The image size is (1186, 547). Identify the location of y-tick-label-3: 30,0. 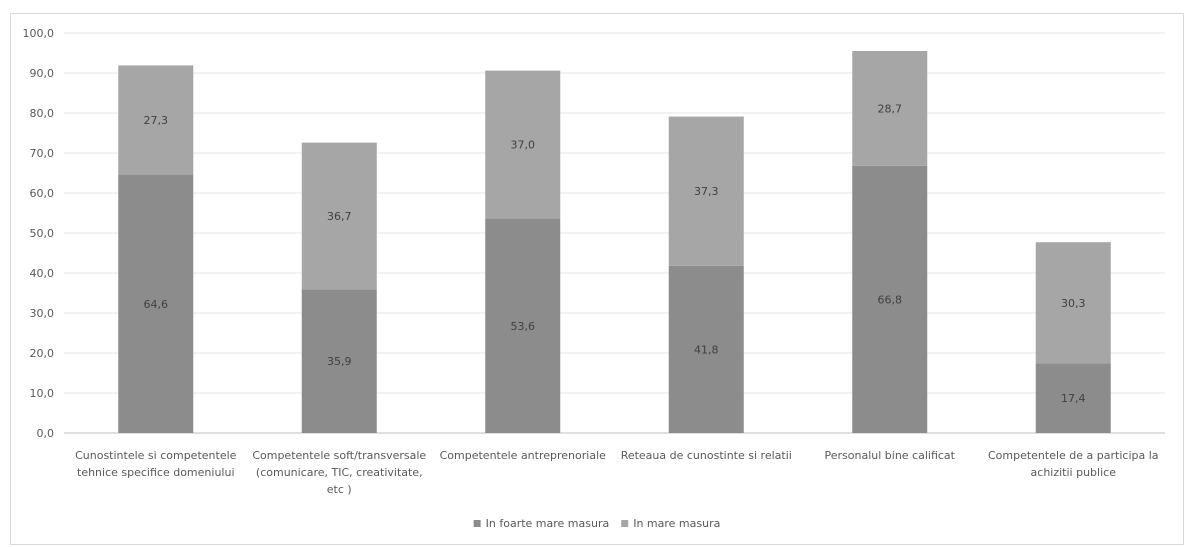
(42, 313).